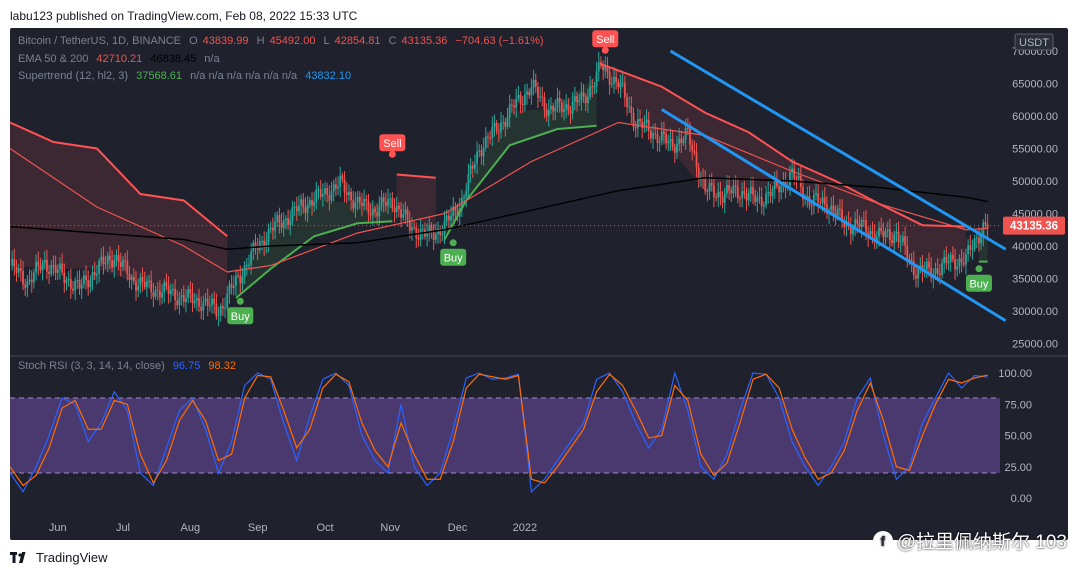 Image resolution: width=1079 pixels, height=576 pixels. What do you see at coordinates (72, 557) in the screenshot?
I see `tradingview-brand: TradingView` at bounding box center [72, 557].